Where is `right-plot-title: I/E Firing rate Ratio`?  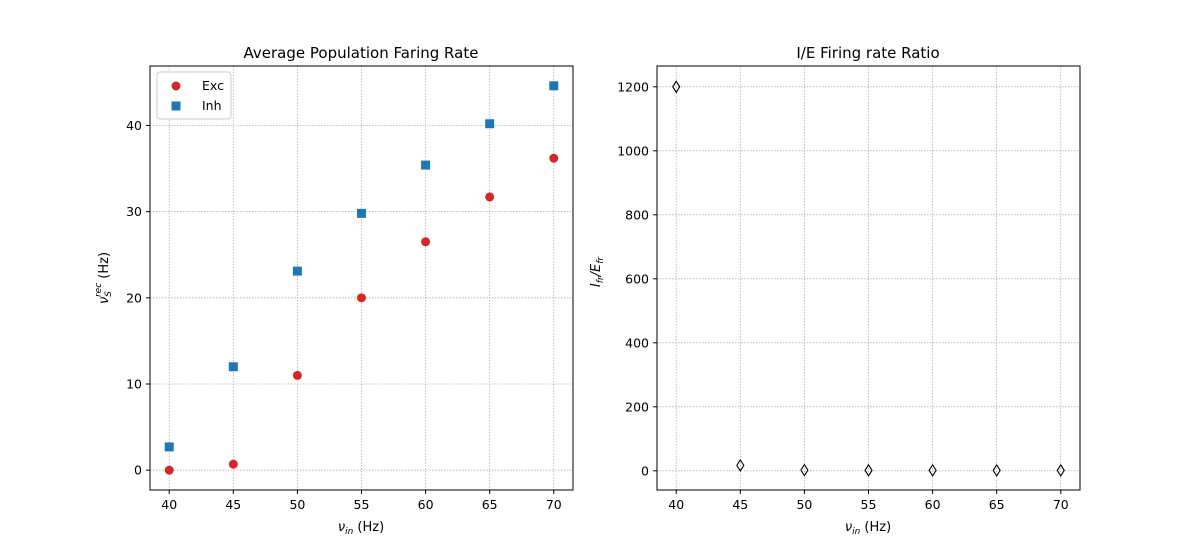 right-plot-title: I/E Firing rate Ratio is located at coordinates (867, 53).